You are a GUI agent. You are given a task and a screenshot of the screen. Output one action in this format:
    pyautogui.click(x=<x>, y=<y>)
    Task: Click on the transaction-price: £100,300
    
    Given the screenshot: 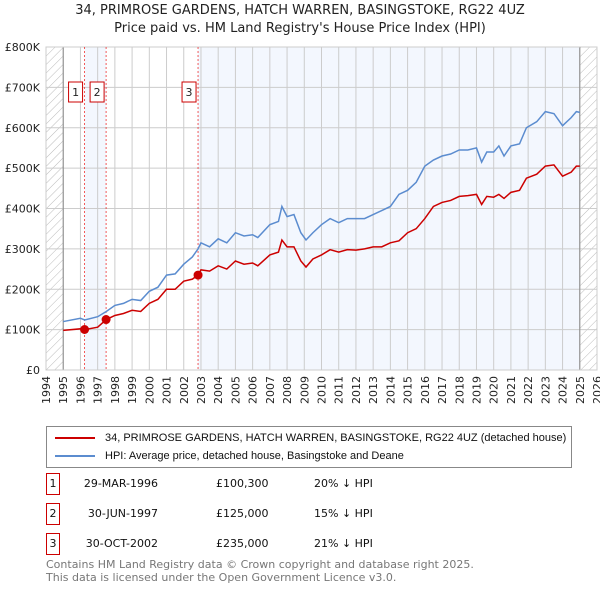 What is the action you would take?
    pyautogui.click(x=242, y=483)
    